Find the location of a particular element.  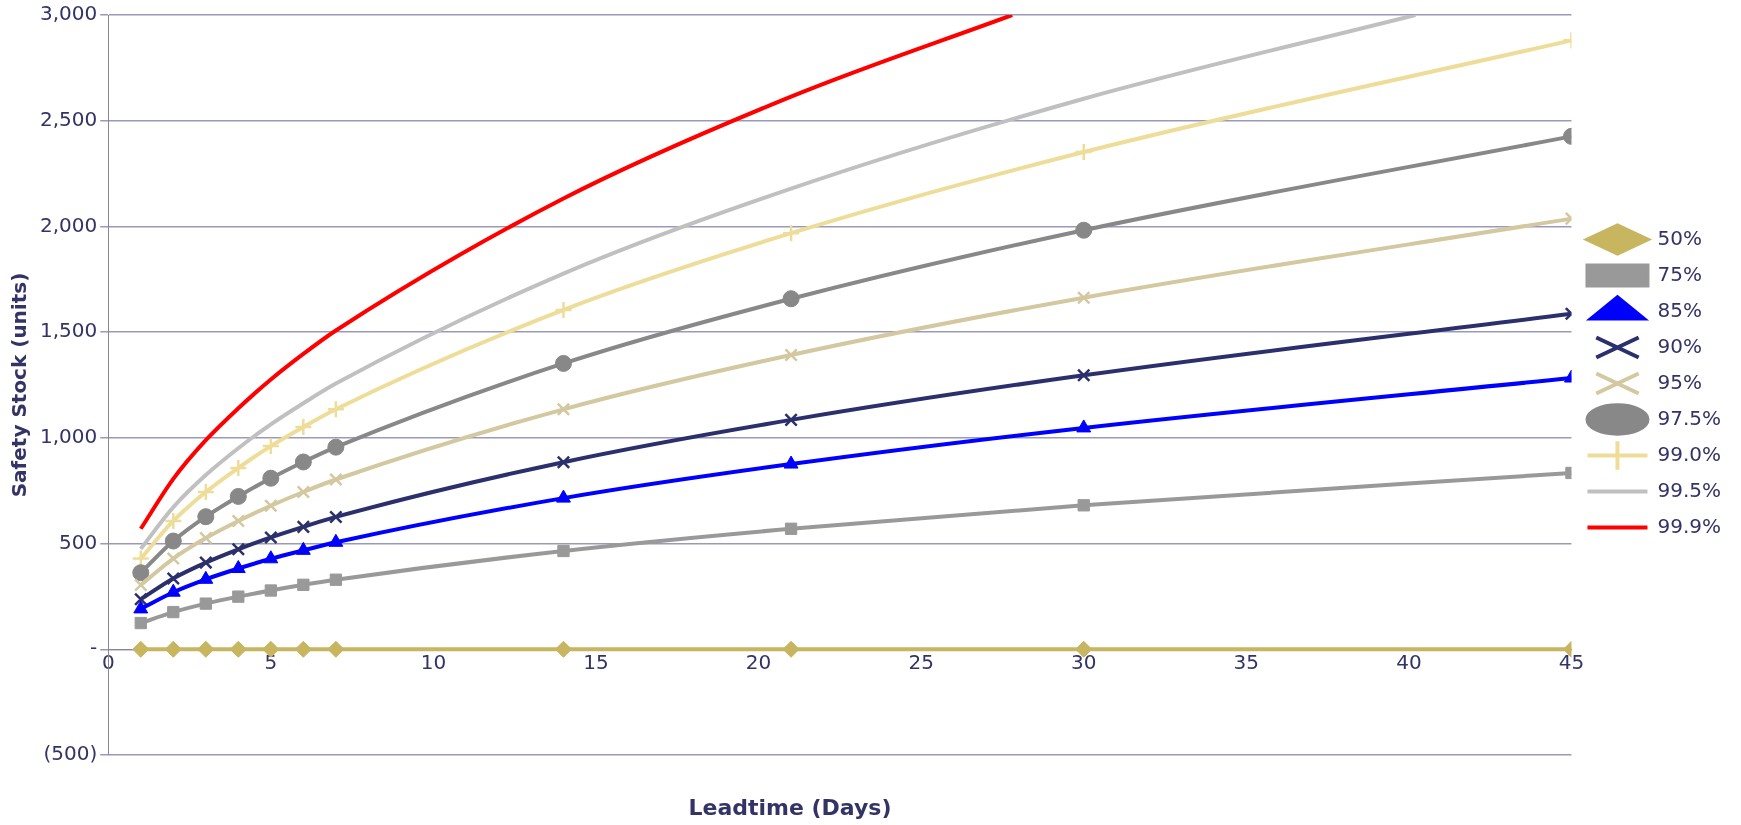

y-tick-label: 500 is located at coordinates (78, 541).